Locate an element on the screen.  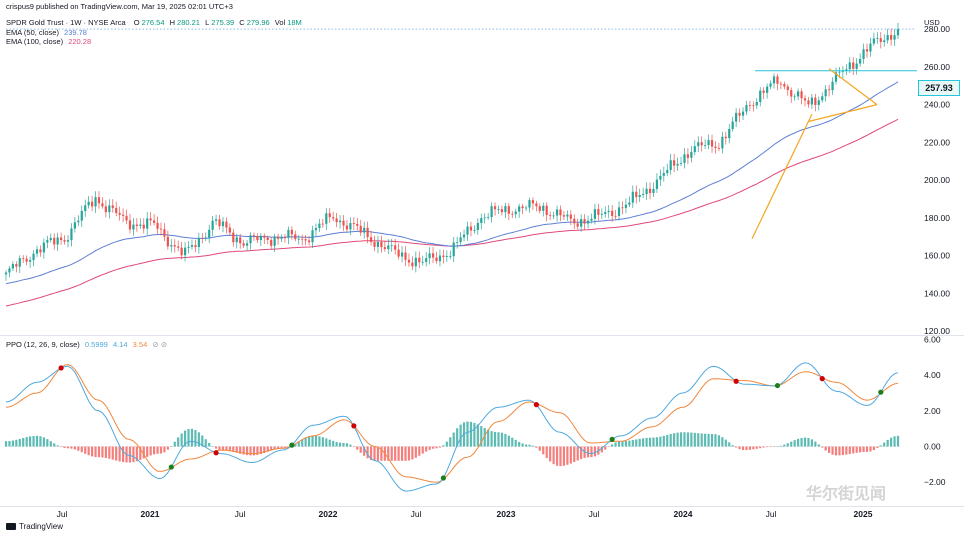
ppo-settings-icon: ⊘ ⊘ is located at coordinates (159, 344).